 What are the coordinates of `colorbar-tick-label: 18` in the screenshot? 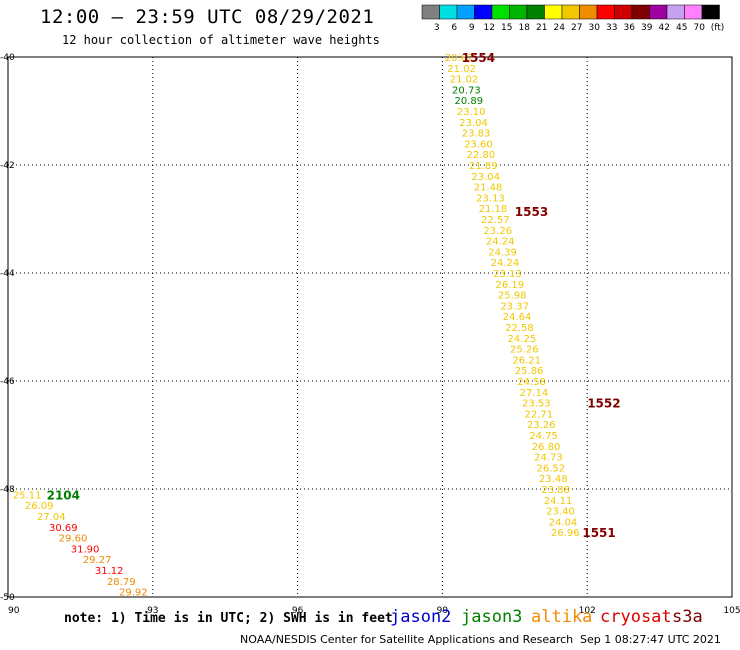 It's located at (525, 28).